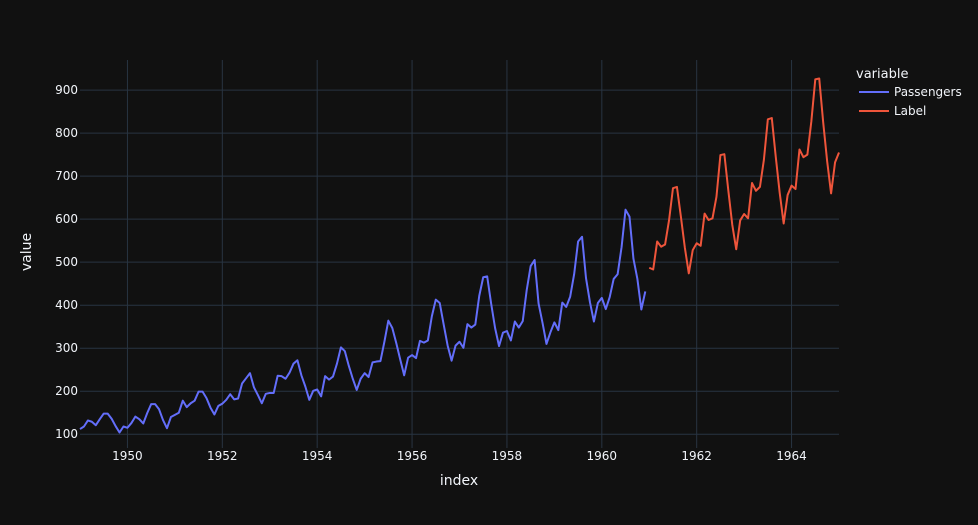  What do you see at coordinates (66, 219) in the screenshot?
I see `y-tick-label: 600` at bounding box center [66, 219].